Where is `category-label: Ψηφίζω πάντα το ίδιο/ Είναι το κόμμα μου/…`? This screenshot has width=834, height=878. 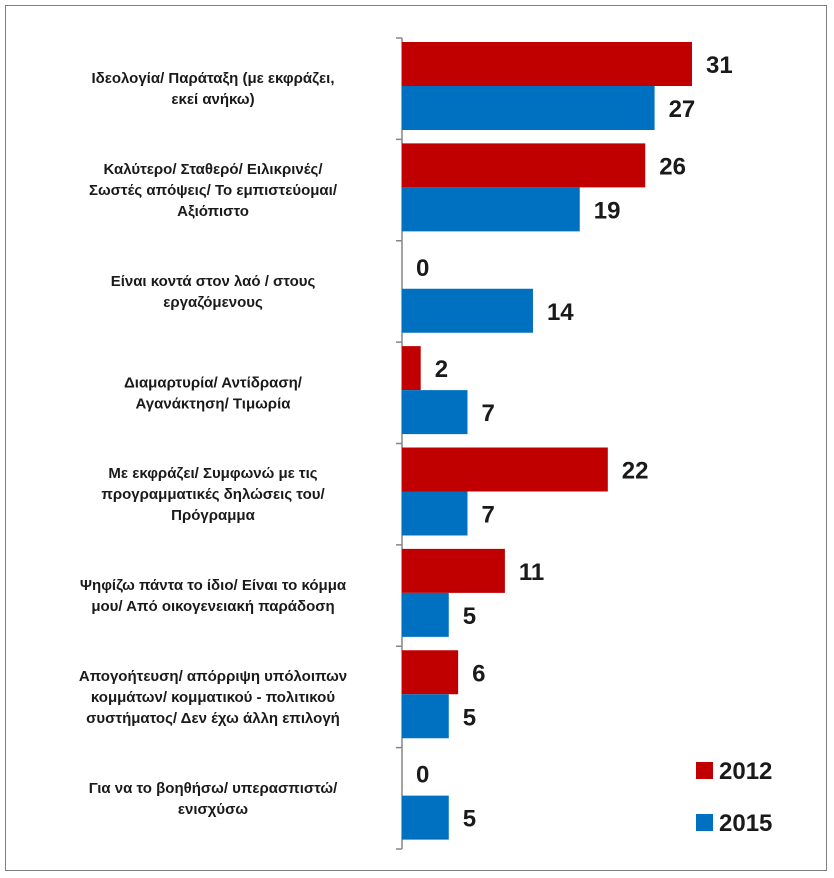 category-label: Ψηφίζω πάντα το ίδιο/ Είναι το κόμμα μου/… is located at coordinates (213, 596).